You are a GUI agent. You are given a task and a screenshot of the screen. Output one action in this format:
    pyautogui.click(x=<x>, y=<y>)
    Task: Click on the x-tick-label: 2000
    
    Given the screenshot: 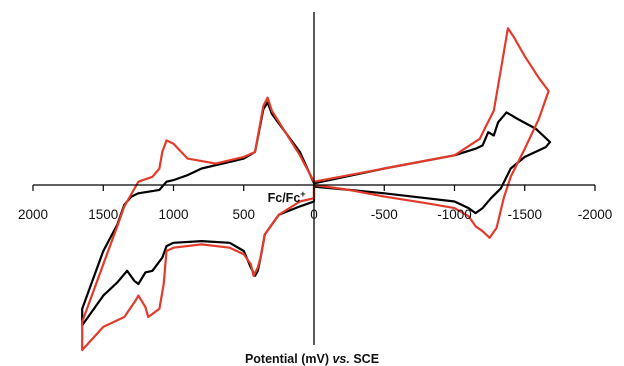 What is the action you would take?
    pyautogui.click(x=33, y=214)
    